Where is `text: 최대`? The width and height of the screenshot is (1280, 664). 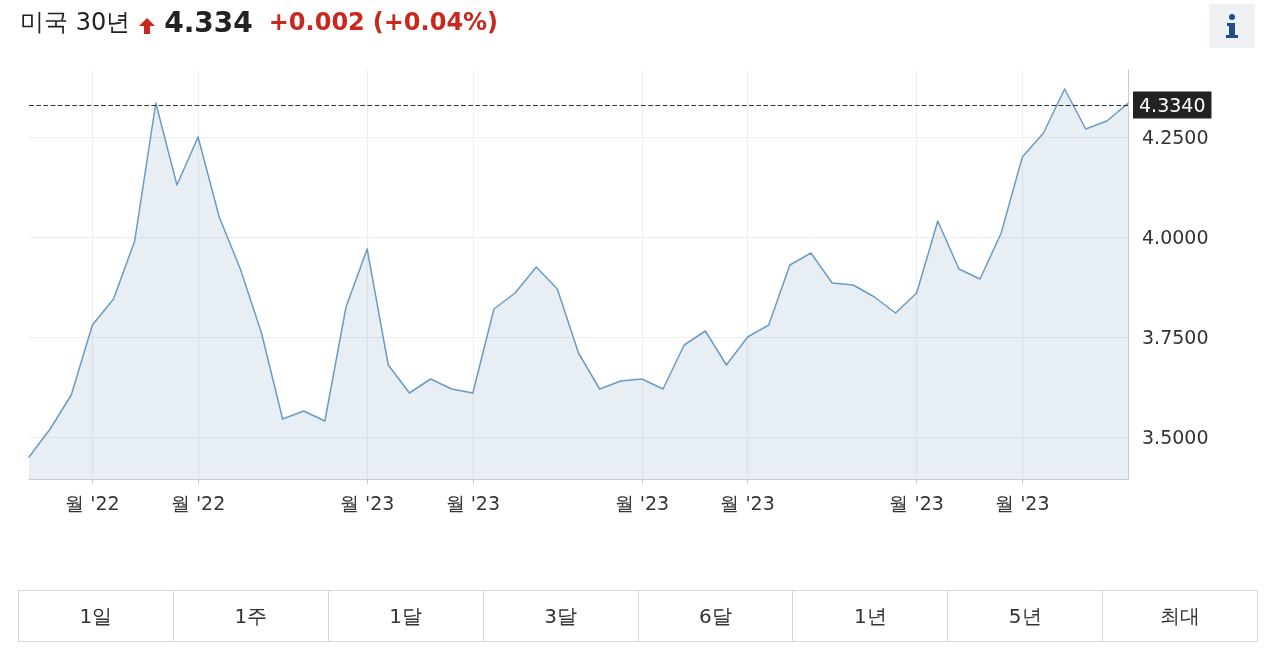 text: 최대 is located at coordinates (1180, 616).